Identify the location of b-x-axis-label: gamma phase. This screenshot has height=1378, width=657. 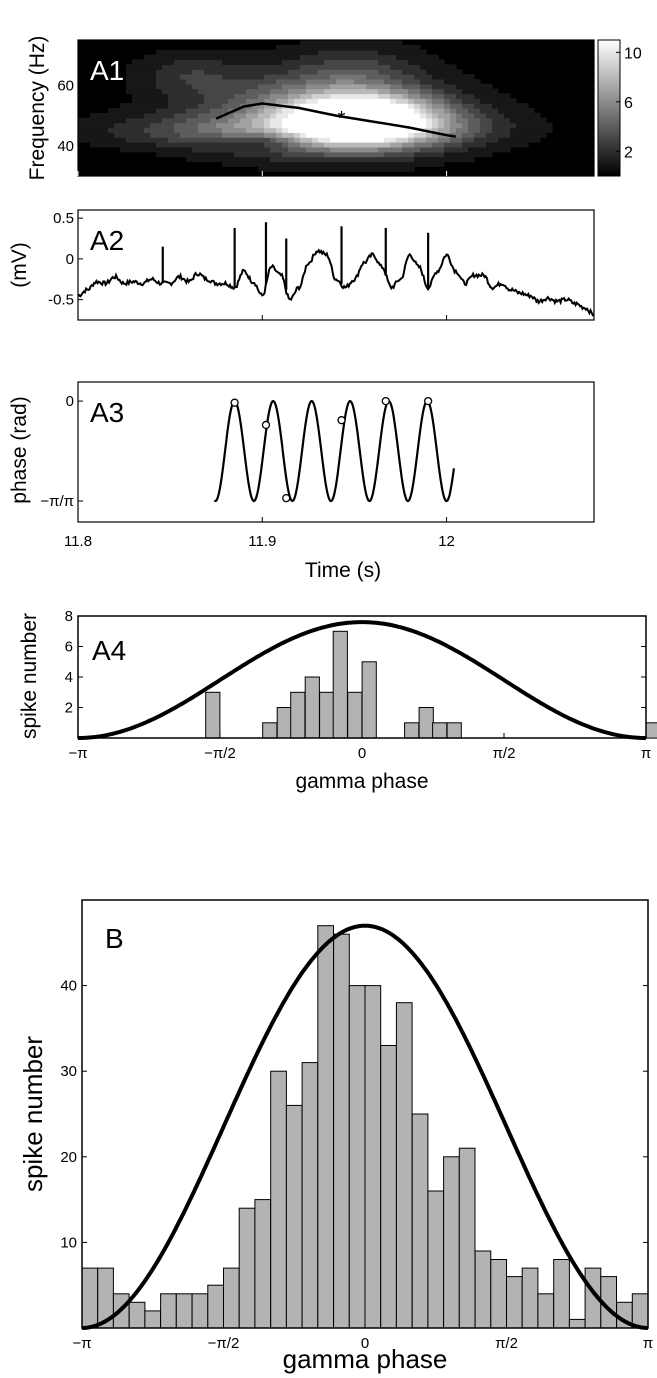
(365, 1359).